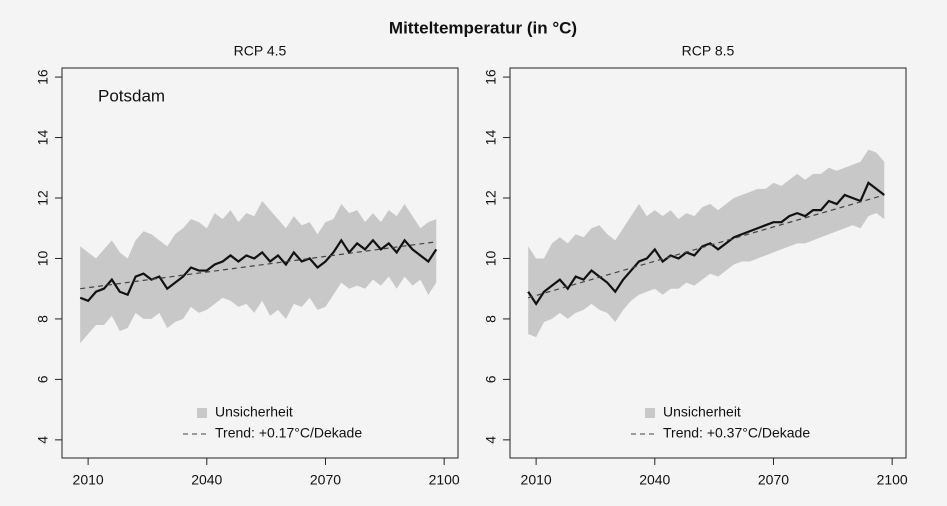 Image resolution: width=947 pixels, height=506 pixels. Describe the element at coordinates (708, 51) in the screenshot. I see `panel-subtitle: RCP 8.5` at that location.